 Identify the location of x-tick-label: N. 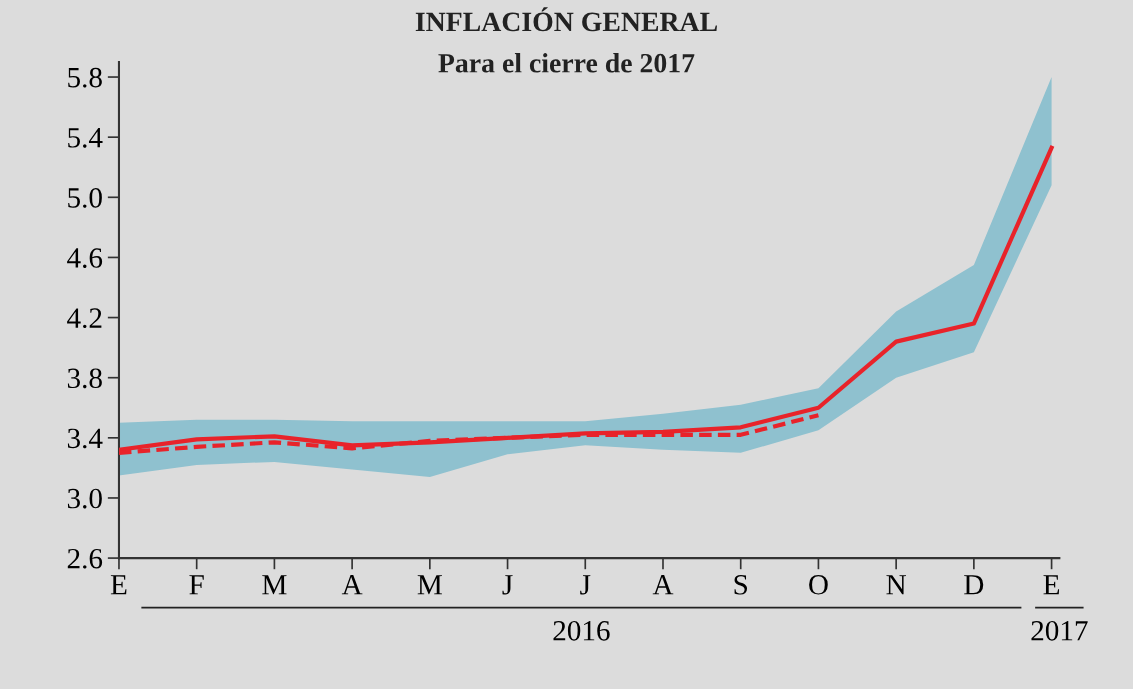
(896, 585).